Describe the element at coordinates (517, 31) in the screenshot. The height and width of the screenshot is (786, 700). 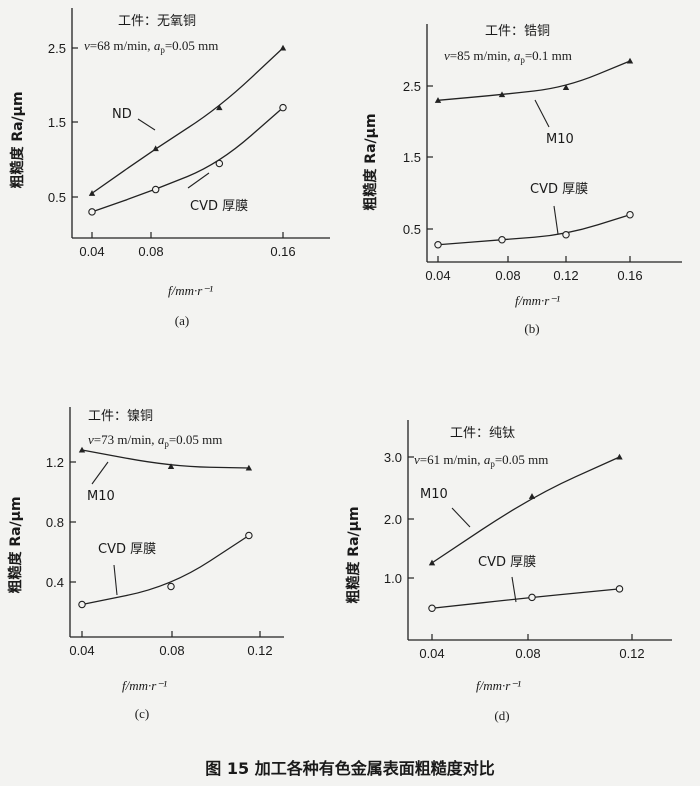
I see `workpiece-label: 工件：锆铜` at that location.